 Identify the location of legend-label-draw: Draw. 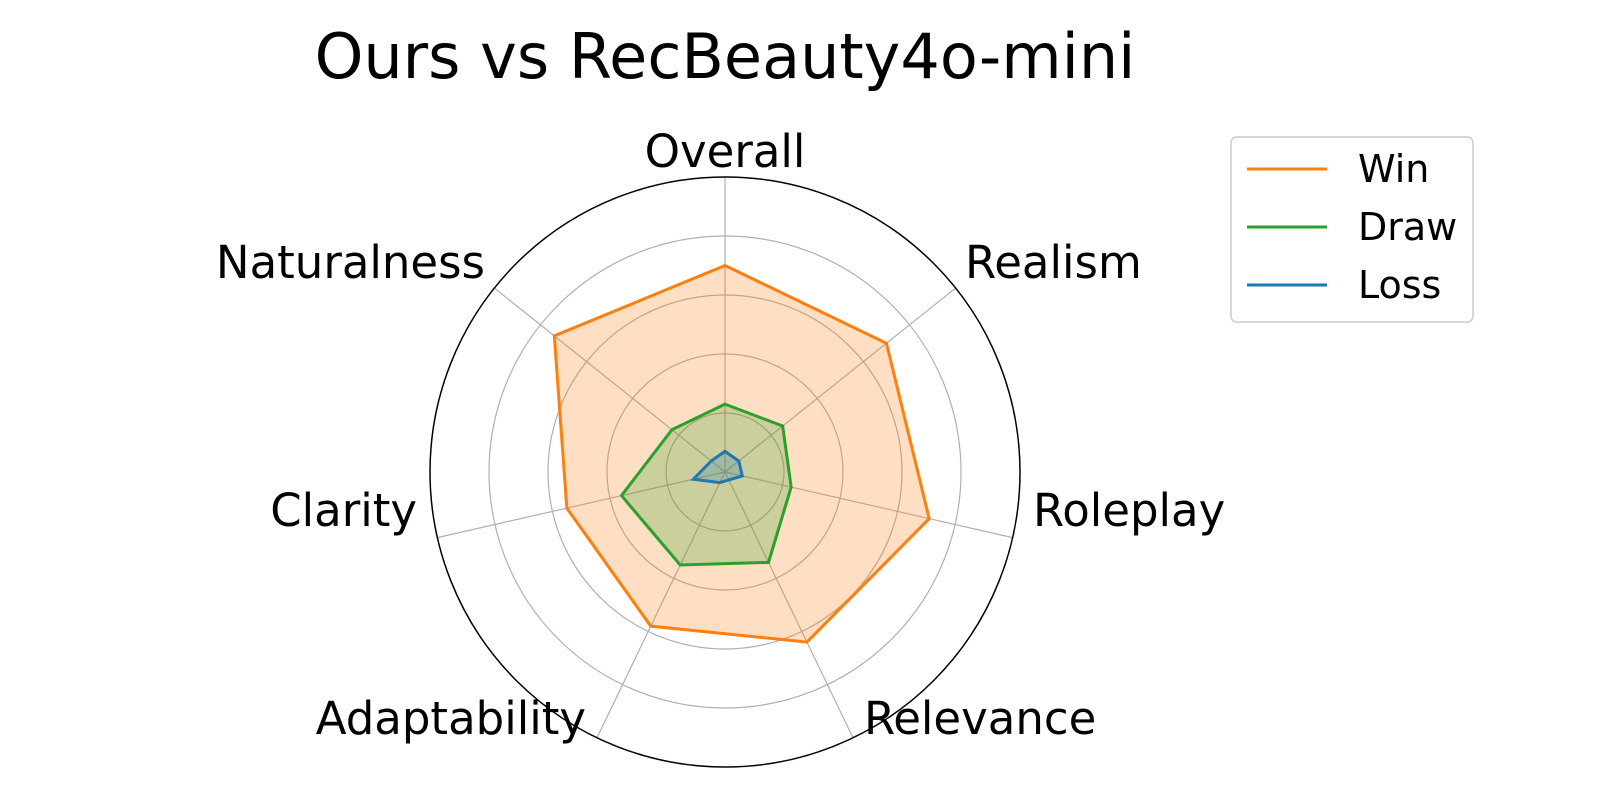
(1407, 227).